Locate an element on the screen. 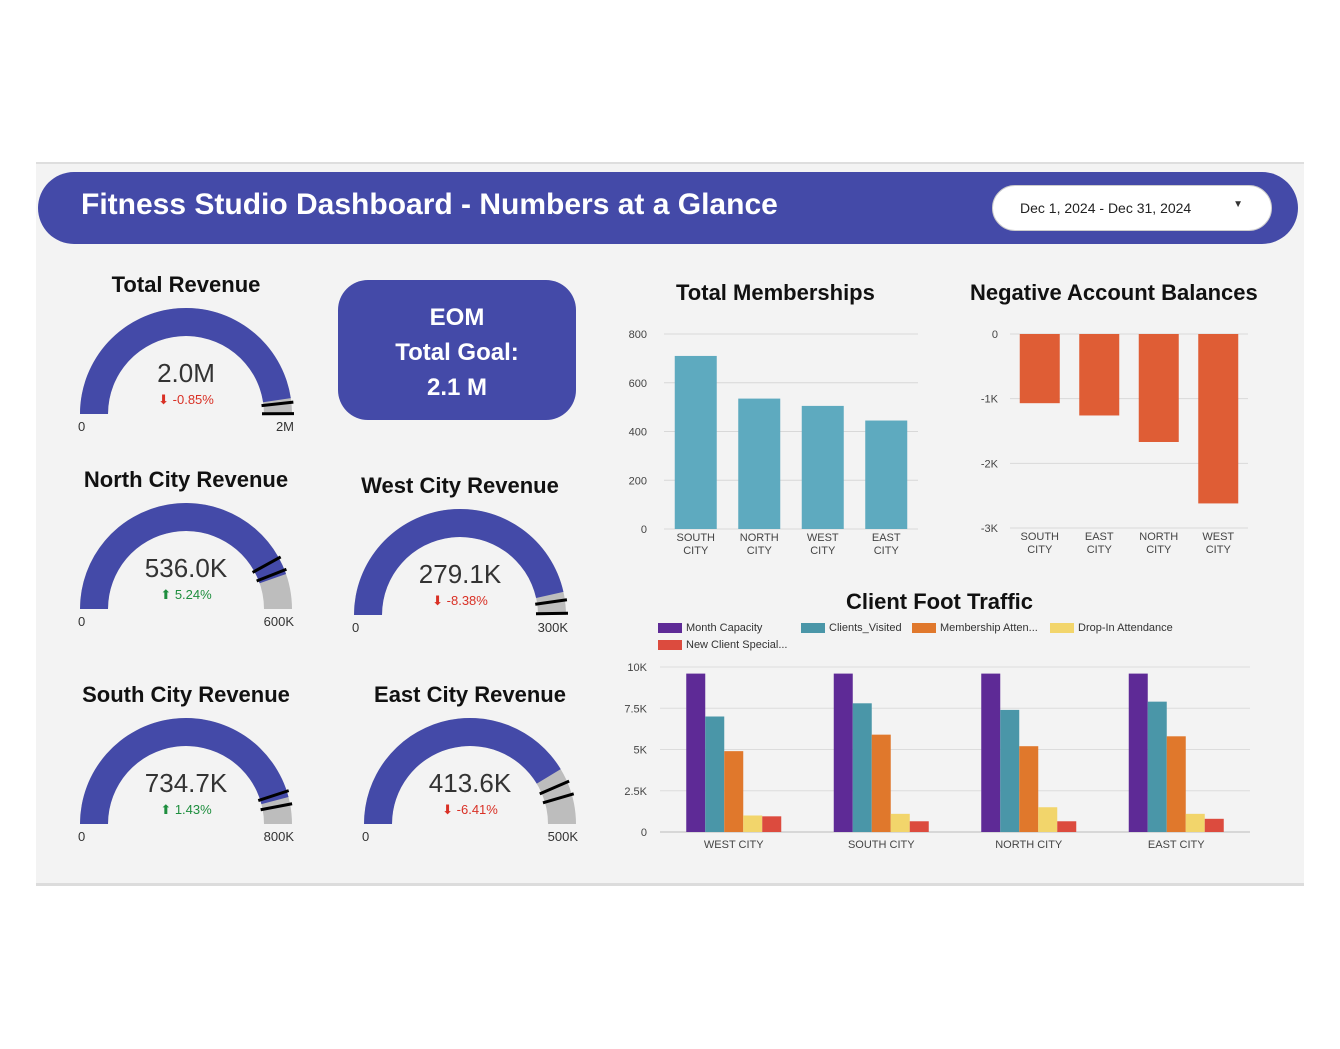 This screenshot has width=1340, height=1049. gauge-max-label: 800K is located at coordinates (278, 836).